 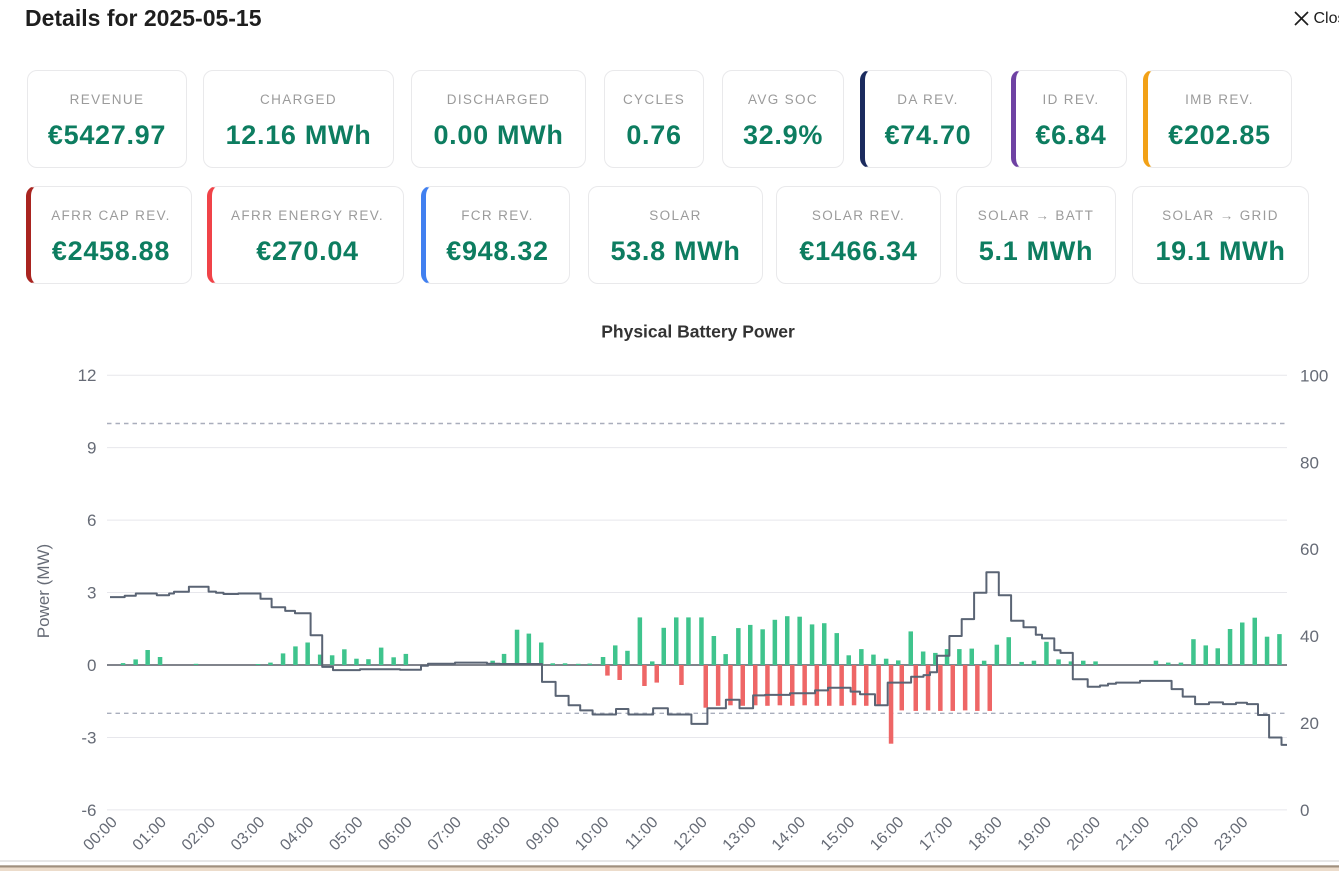 I want to click on svg-text: 09:00, so click(x=543, y=834).